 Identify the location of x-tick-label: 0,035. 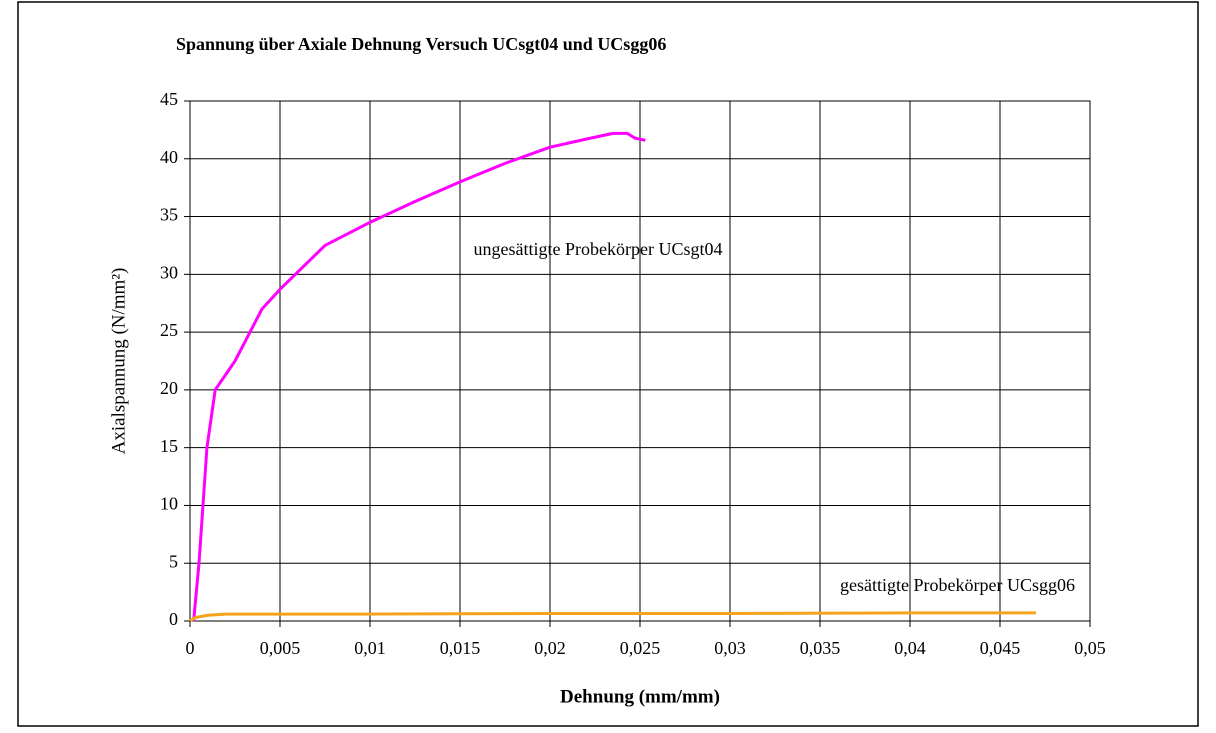
(820, 648).